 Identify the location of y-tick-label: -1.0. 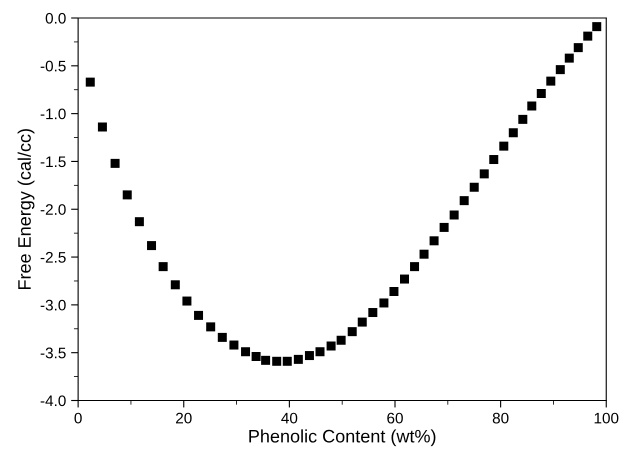
(53, 114).